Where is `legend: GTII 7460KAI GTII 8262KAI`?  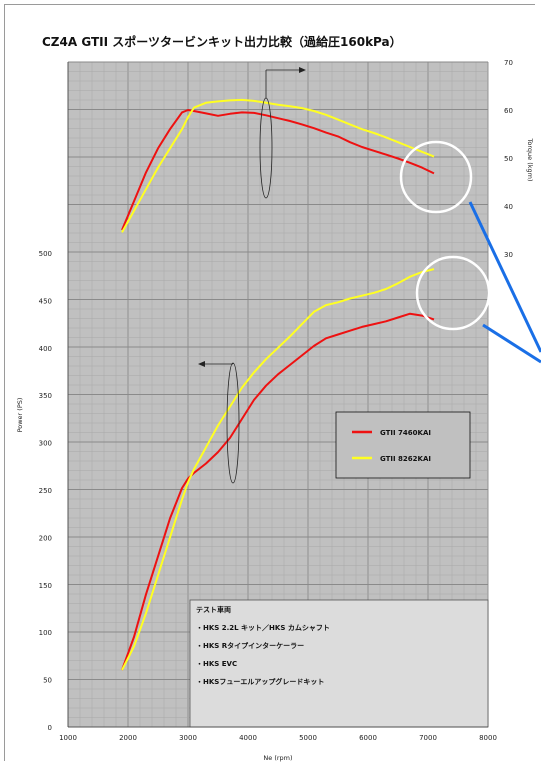
legend: GTII 7460KAI GTII 8262KAI is located at coordinates (403, 445).